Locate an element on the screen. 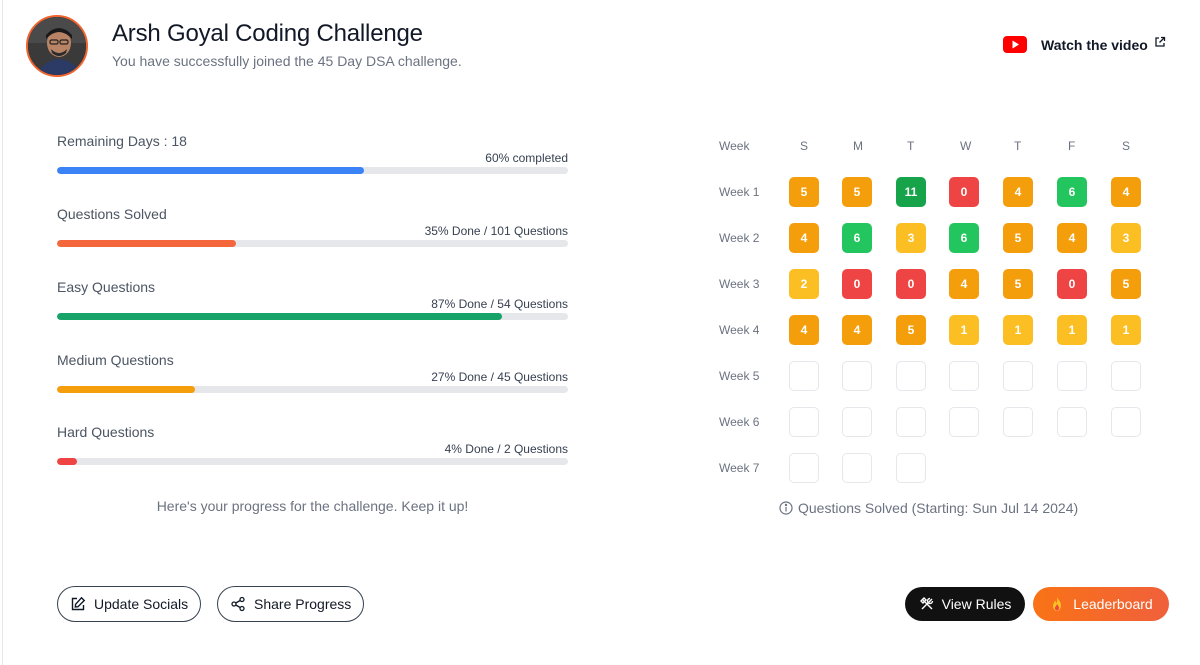  leaderboard-label: Leaderboard is located at coordinates (1113, 604).